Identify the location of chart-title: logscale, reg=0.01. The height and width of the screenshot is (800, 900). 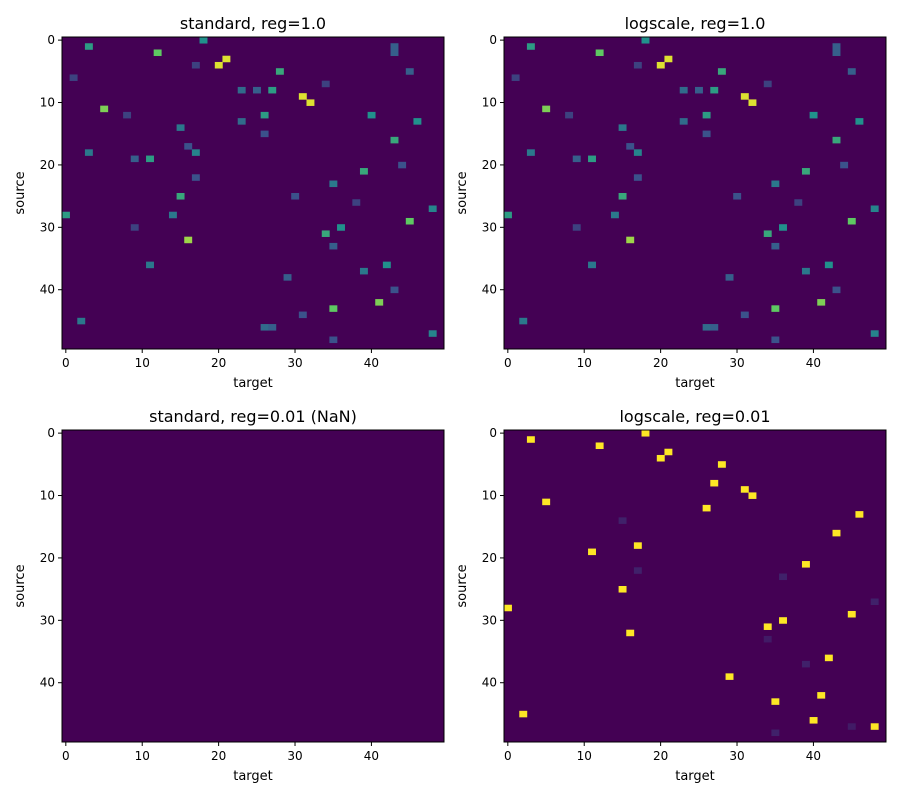
(694, 416).